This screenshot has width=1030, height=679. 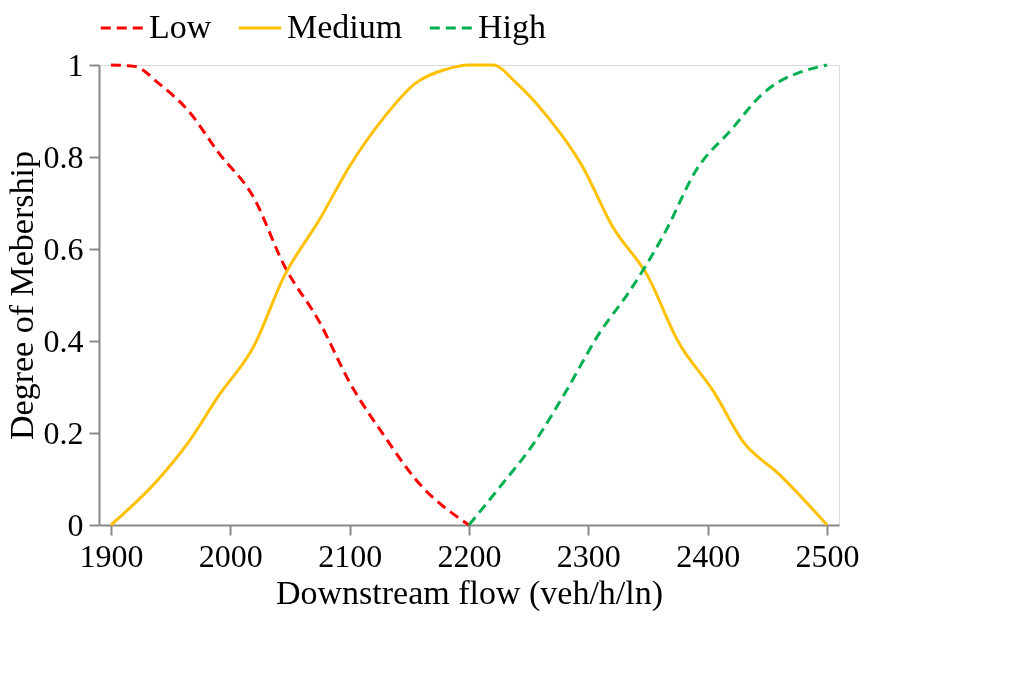 I want to click on x-tick-label: 2300, so click(x=588, y=555).